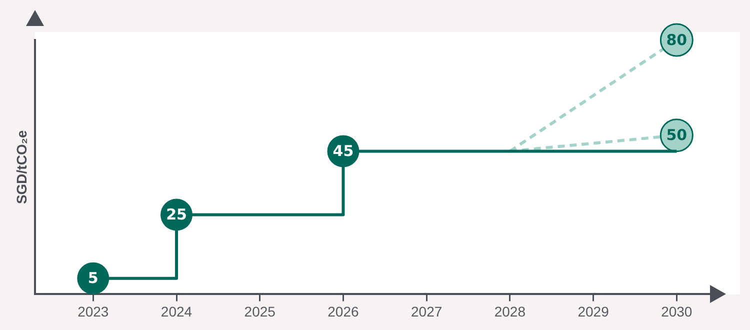 This screenshot has width=750, height=330. What do you see at coordinates (21, 167) in the screenshot?
I see `y-axis-title: SGD/tCO₂e` at bounding box center [21, 167].